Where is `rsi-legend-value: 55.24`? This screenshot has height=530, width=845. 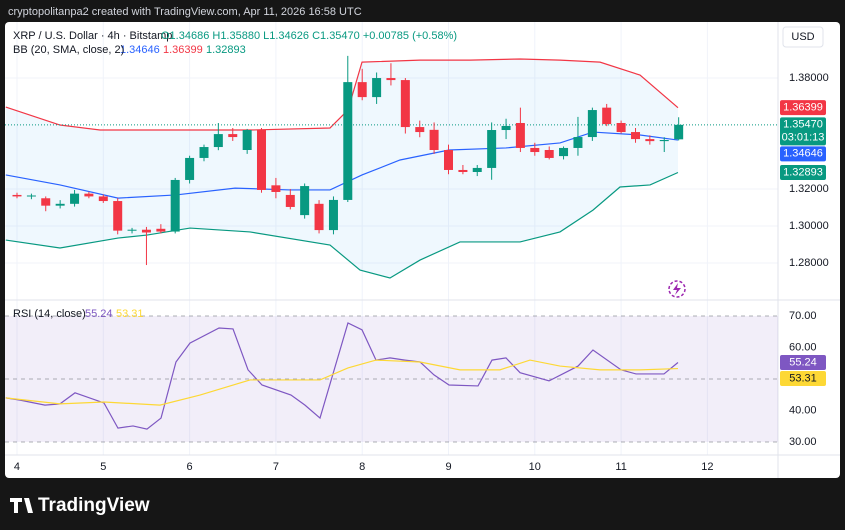
rsi-legend-value: 55.24 is located at coordinates (99, 314).